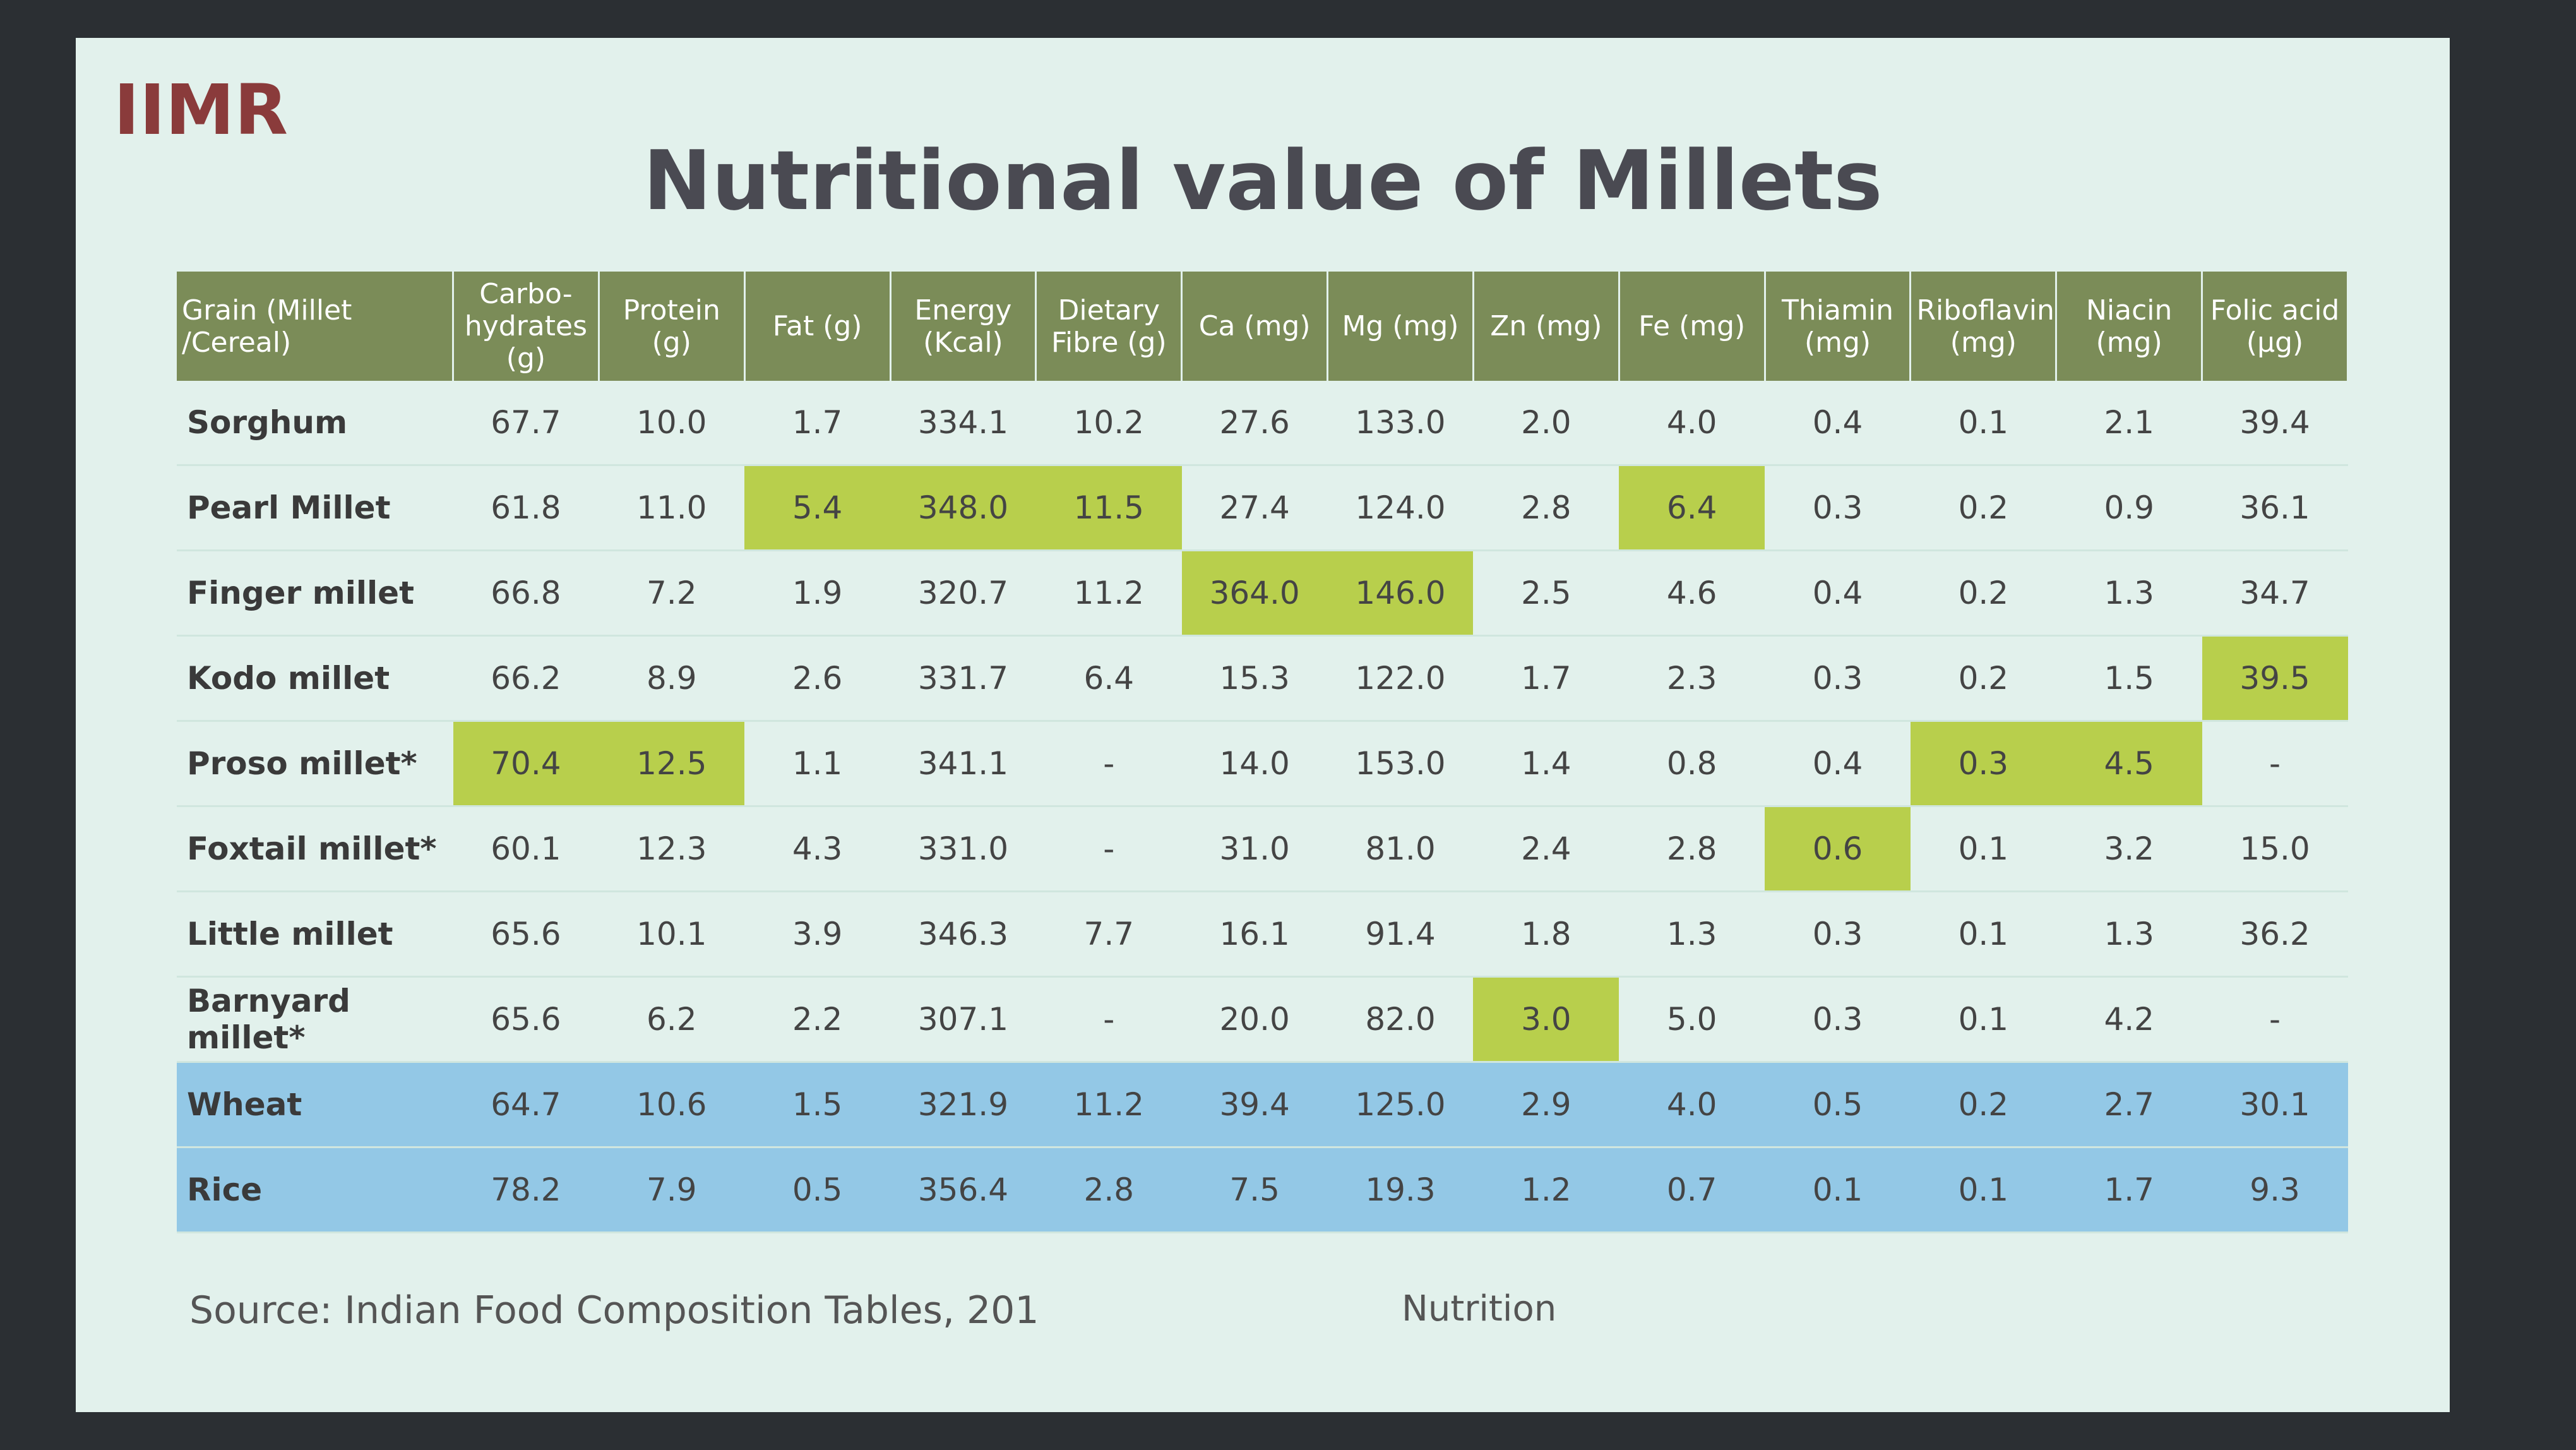 The width and height of the screenshot is (2576, 1450). I want to click on cell: 1.2, so click(1546, 1190).